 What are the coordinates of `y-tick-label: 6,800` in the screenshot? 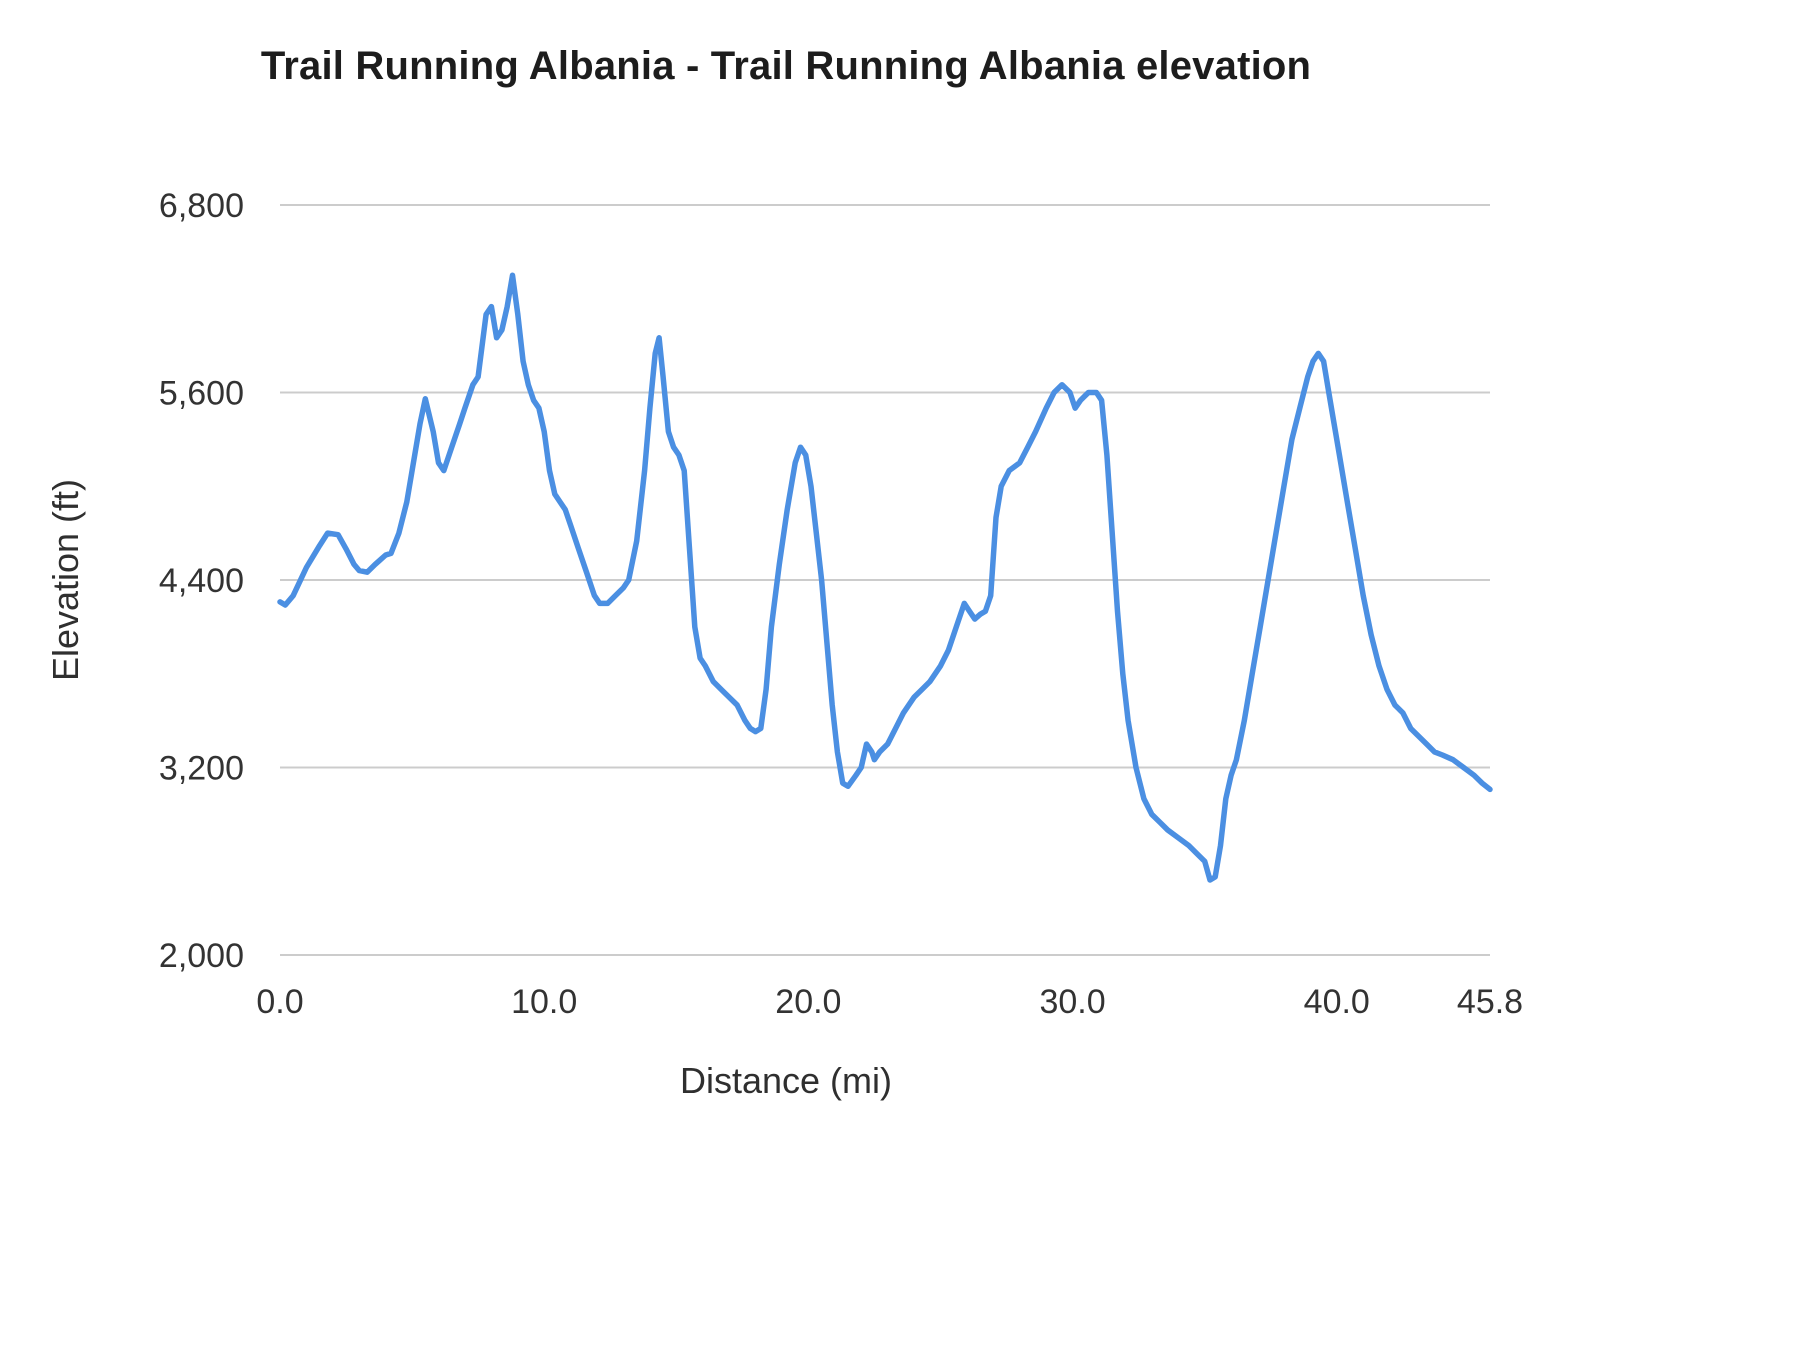 It's located at (201, 206).